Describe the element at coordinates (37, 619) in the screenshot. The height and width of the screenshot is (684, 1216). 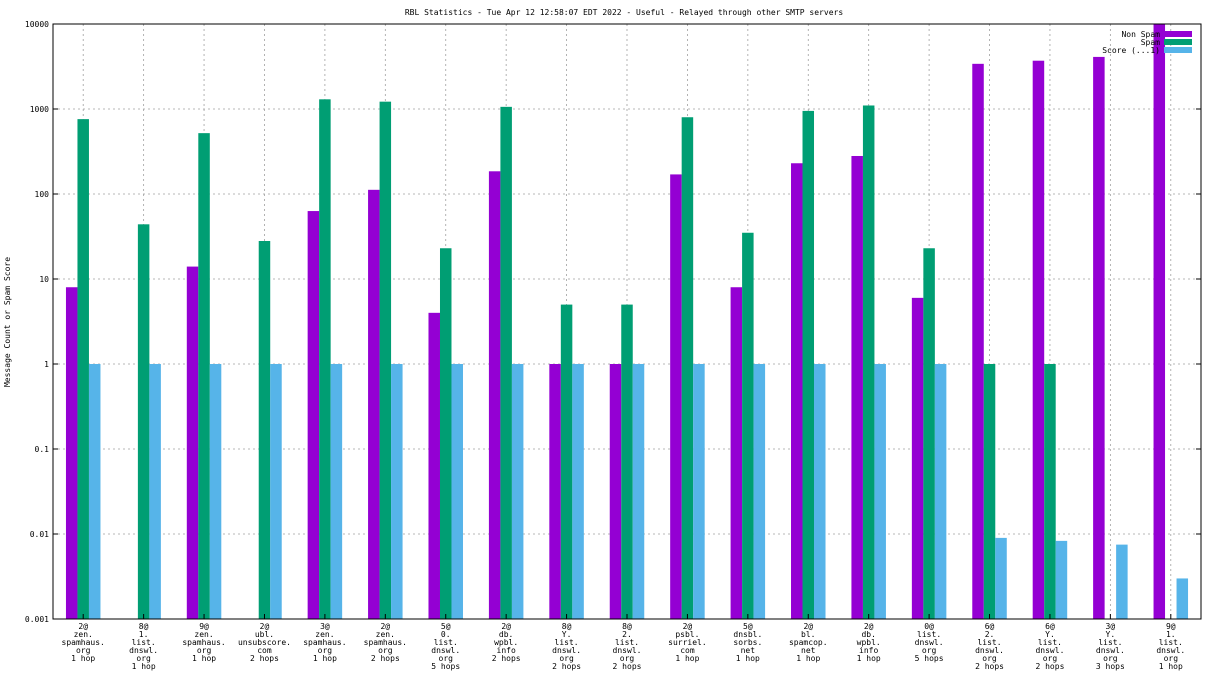
I see `y-tick-label: 0.001` at that location.